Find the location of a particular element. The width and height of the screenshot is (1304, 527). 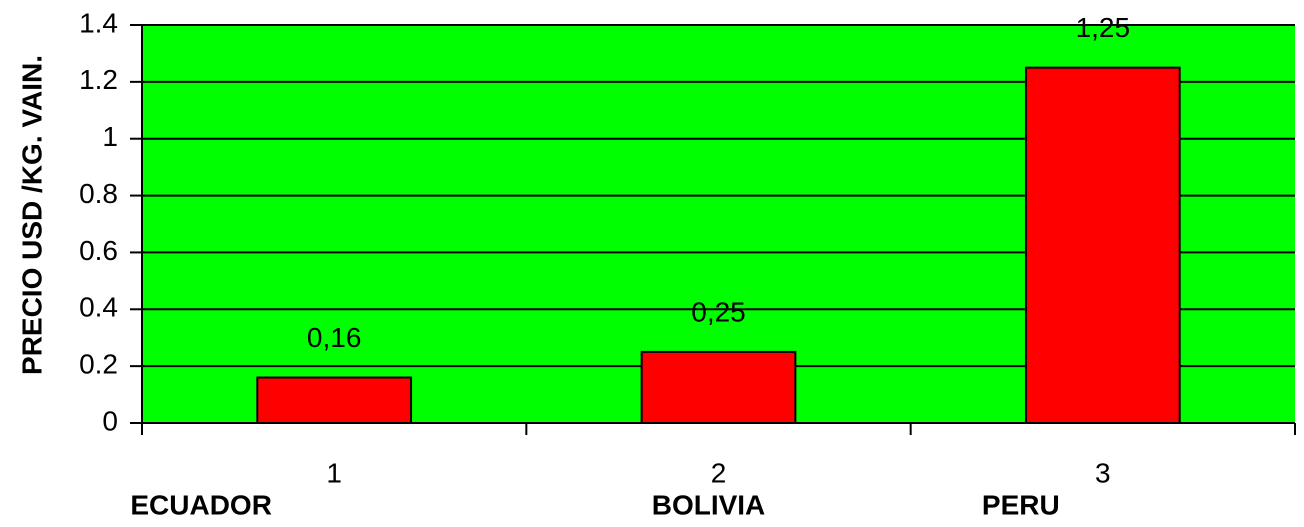

value-label: 0,16 is located at coordinates (334, 337).